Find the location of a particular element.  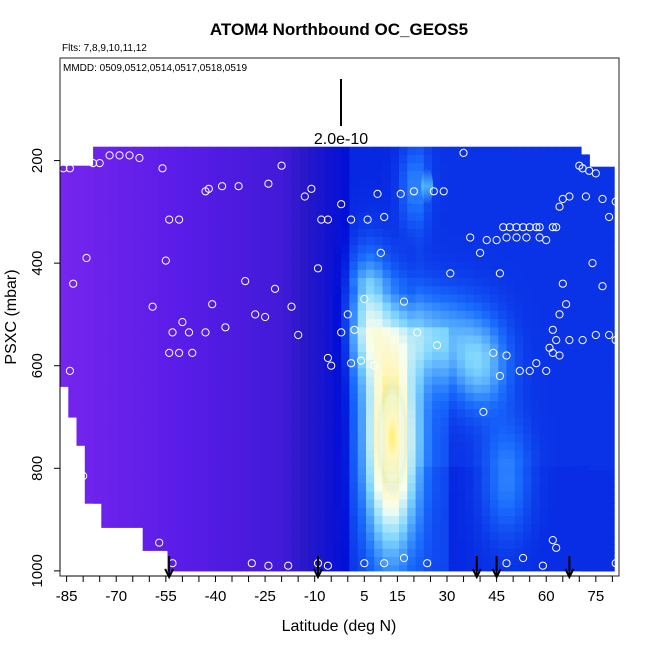

x-axis-ticks: -85 -70 -55 -40 -25 -10 5 15 30 45 60 75 is located at coordinates (334, 590).